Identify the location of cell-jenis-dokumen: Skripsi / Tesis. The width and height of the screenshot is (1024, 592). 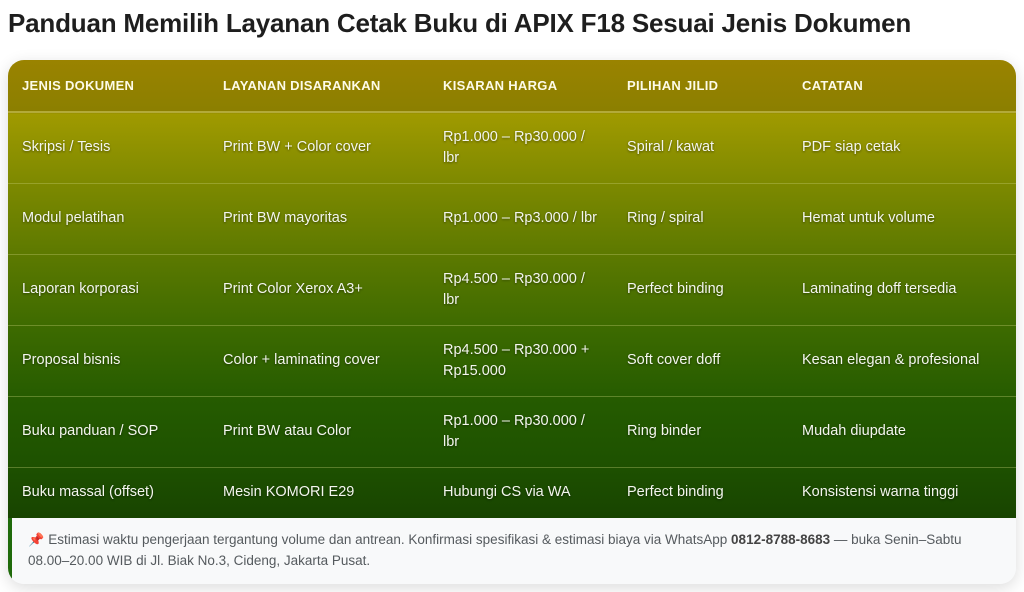
(108, 148).